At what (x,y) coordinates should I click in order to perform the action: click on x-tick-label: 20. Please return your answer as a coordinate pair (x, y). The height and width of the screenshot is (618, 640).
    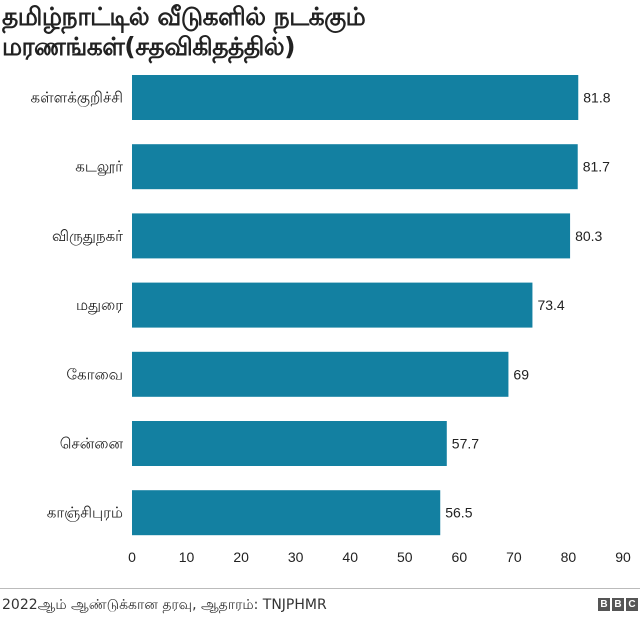
    Looking at the image, I should click on (241, 557).